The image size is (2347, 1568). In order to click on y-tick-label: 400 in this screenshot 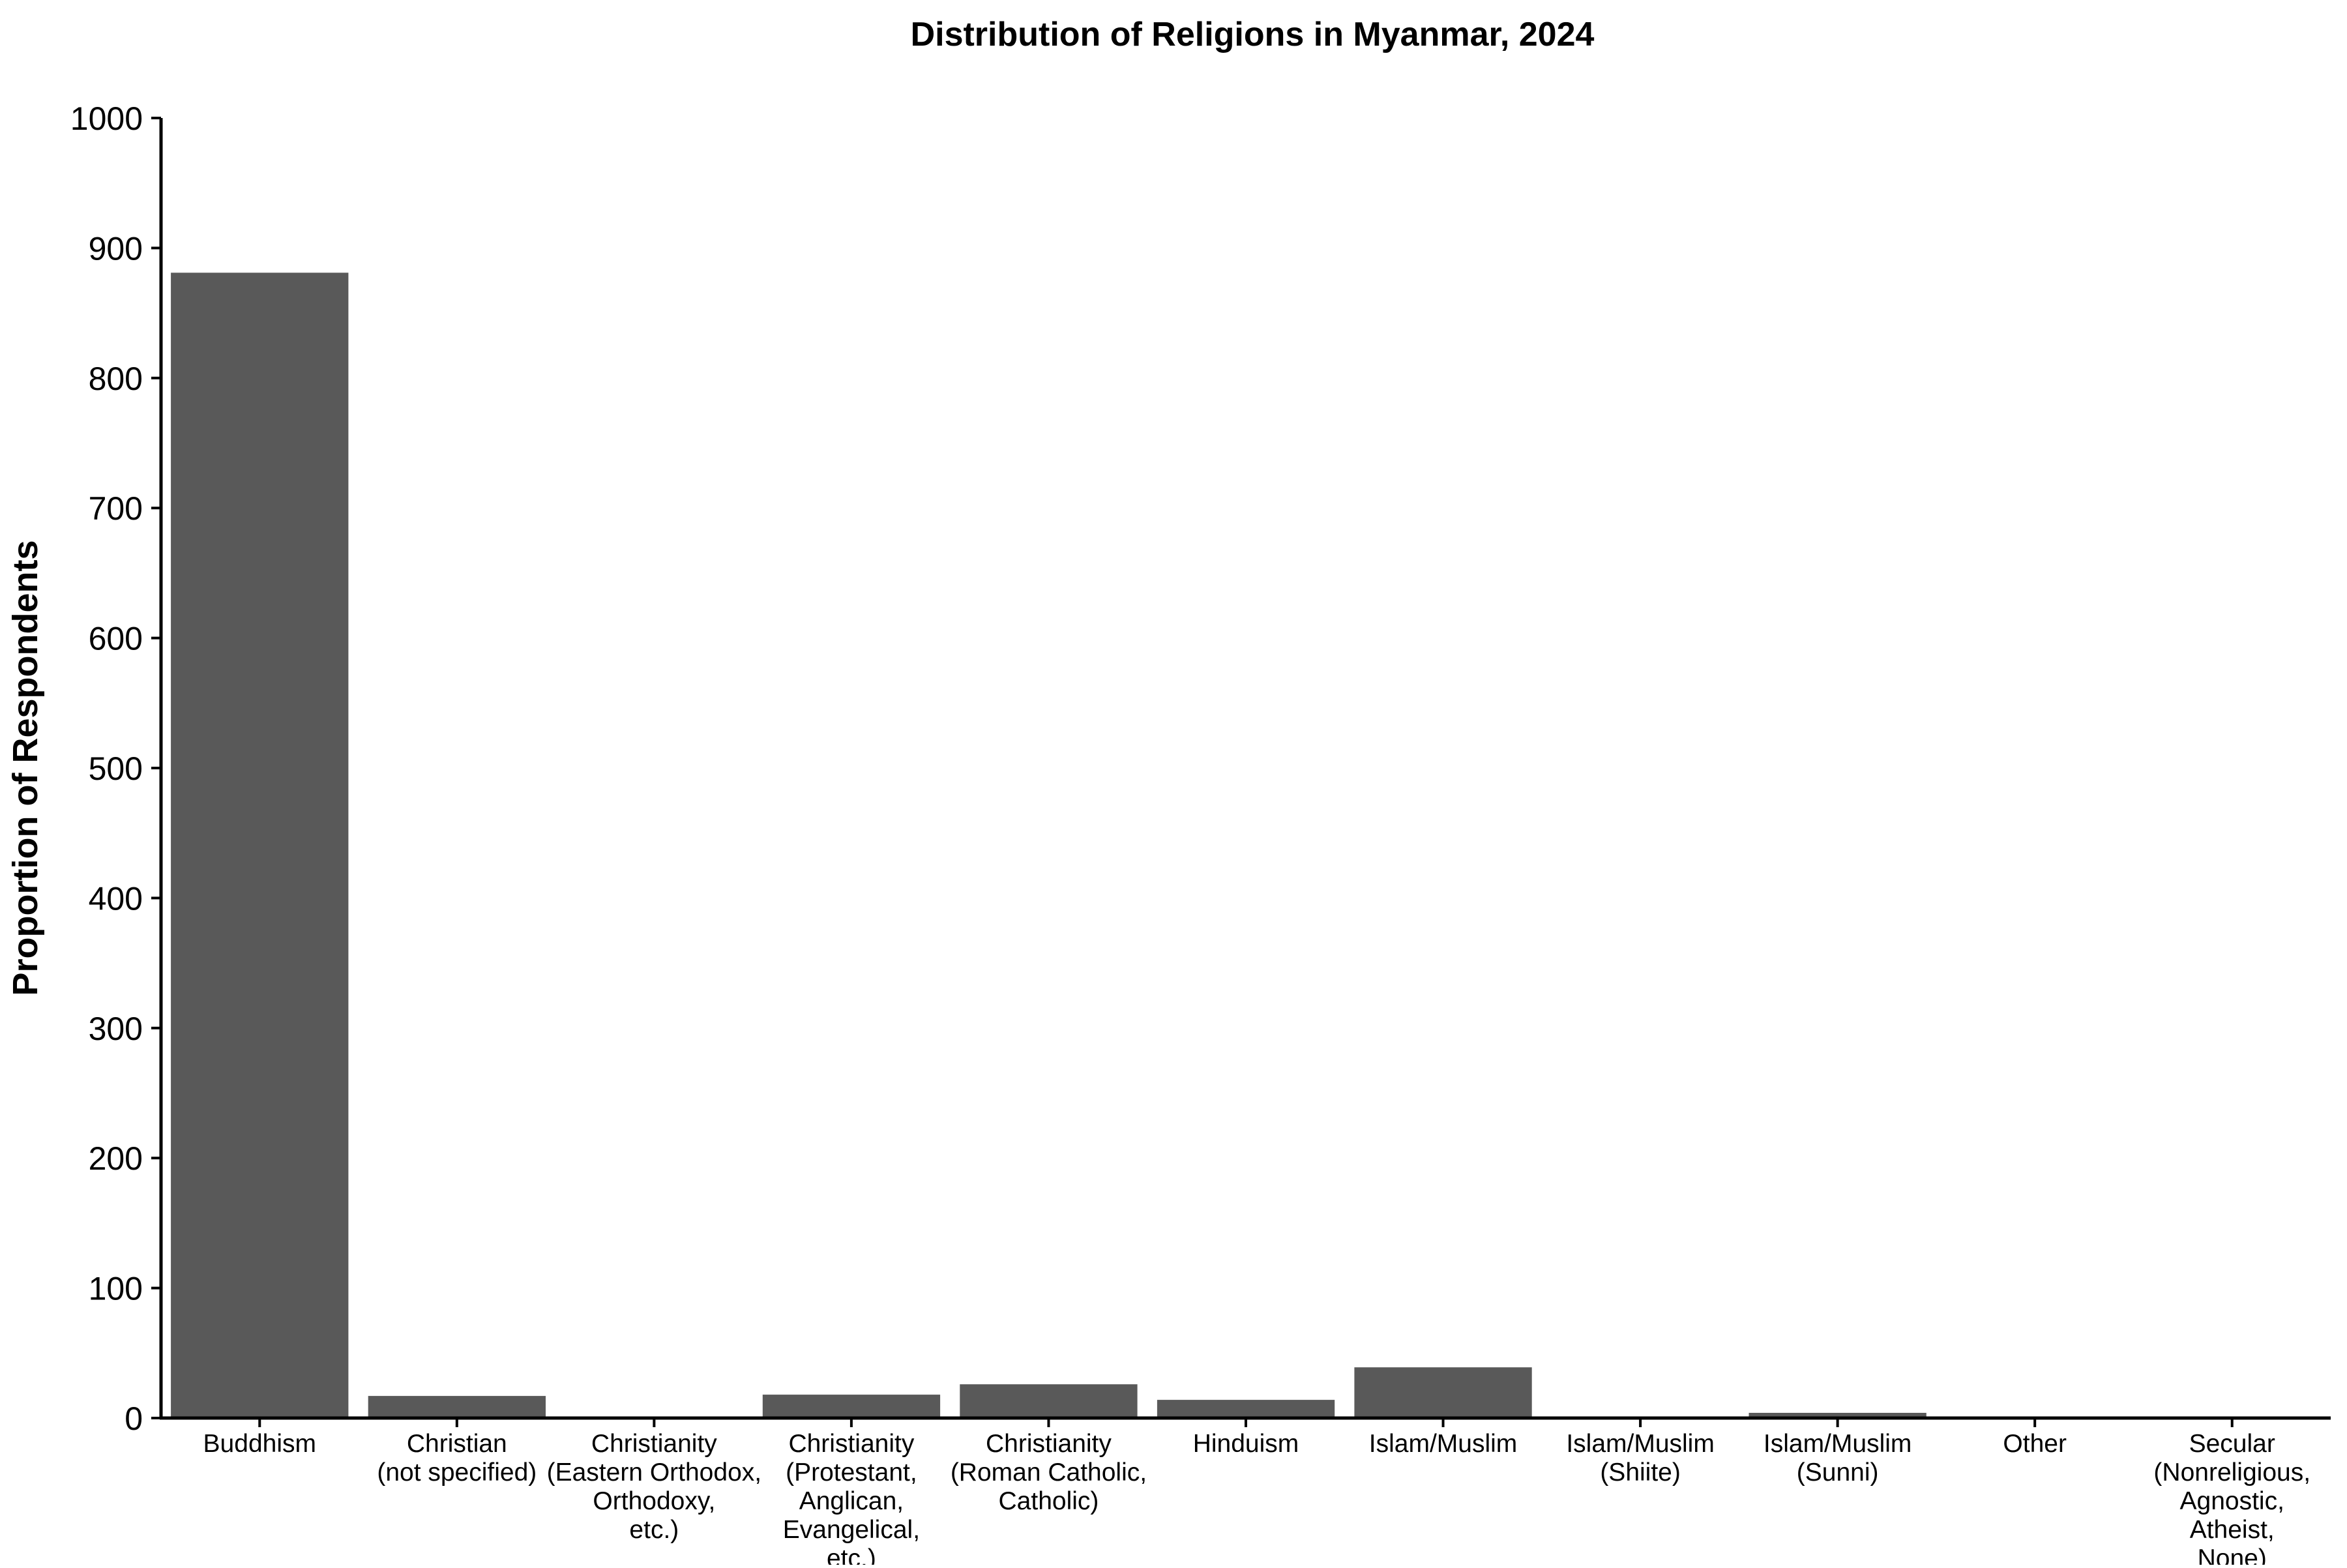, I will do `click(116, 898)`.